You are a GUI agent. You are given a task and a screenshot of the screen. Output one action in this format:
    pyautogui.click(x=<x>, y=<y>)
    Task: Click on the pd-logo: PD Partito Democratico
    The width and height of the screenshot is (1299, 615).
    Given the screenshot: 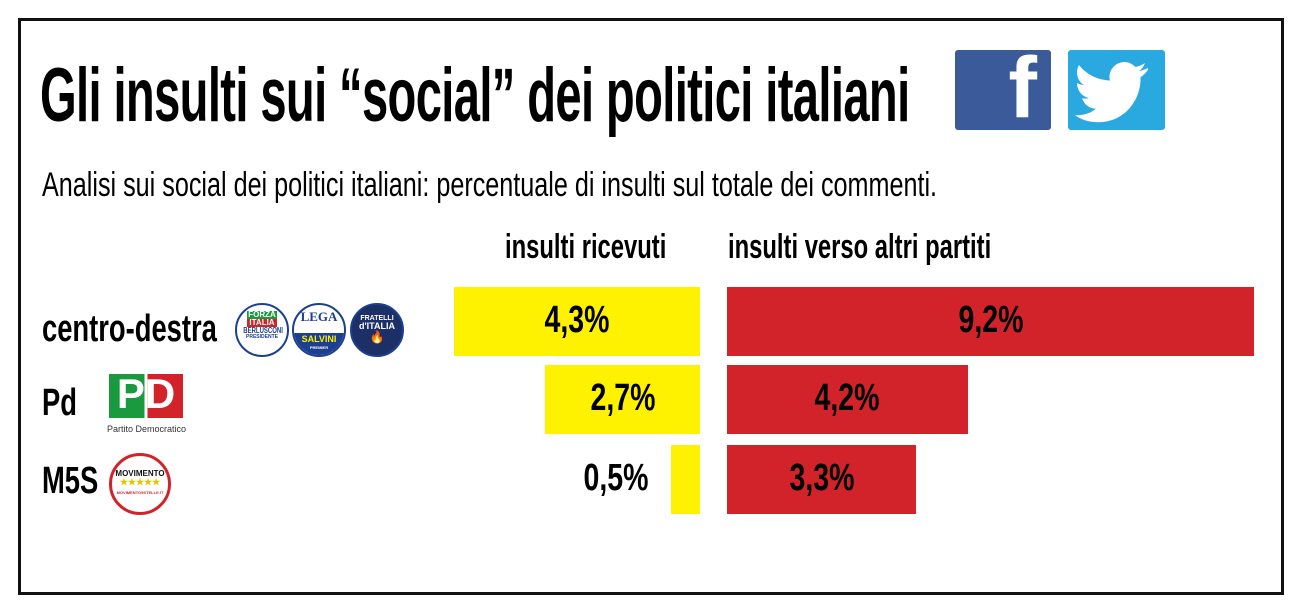 What is the action you would take?
    pyautogui.click(x=147, y=402)
    